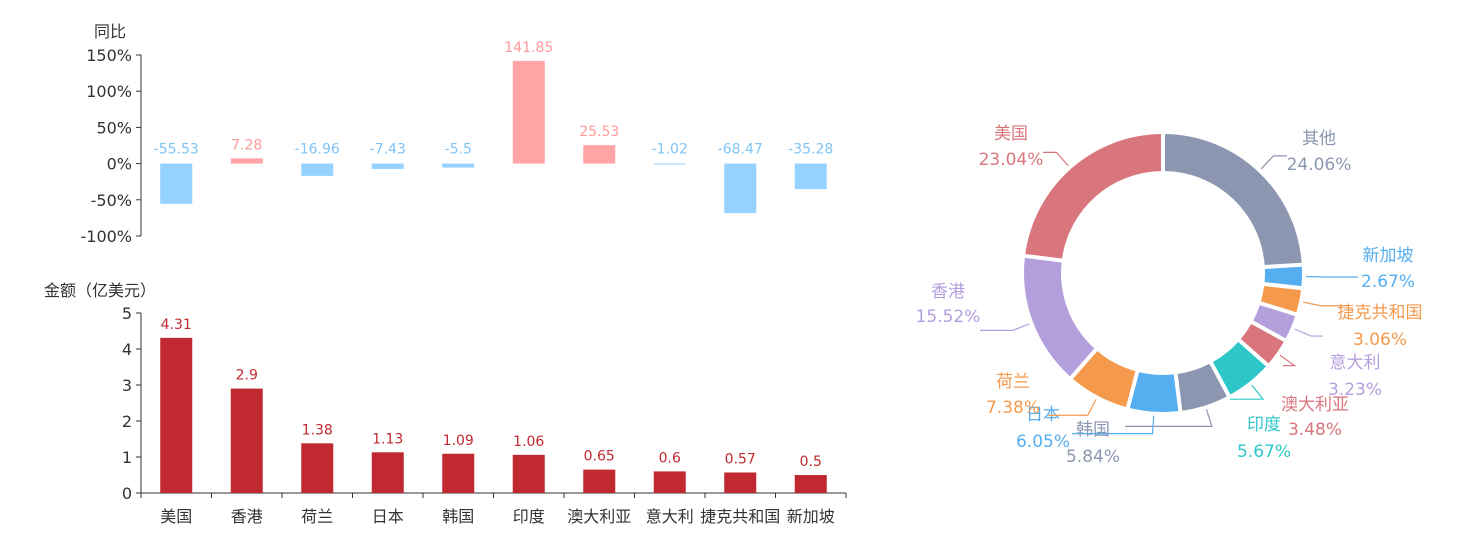 The height and width of the screenshot is (547, 1476). I want to click on y-tick-label: 0, so click(127, 493).